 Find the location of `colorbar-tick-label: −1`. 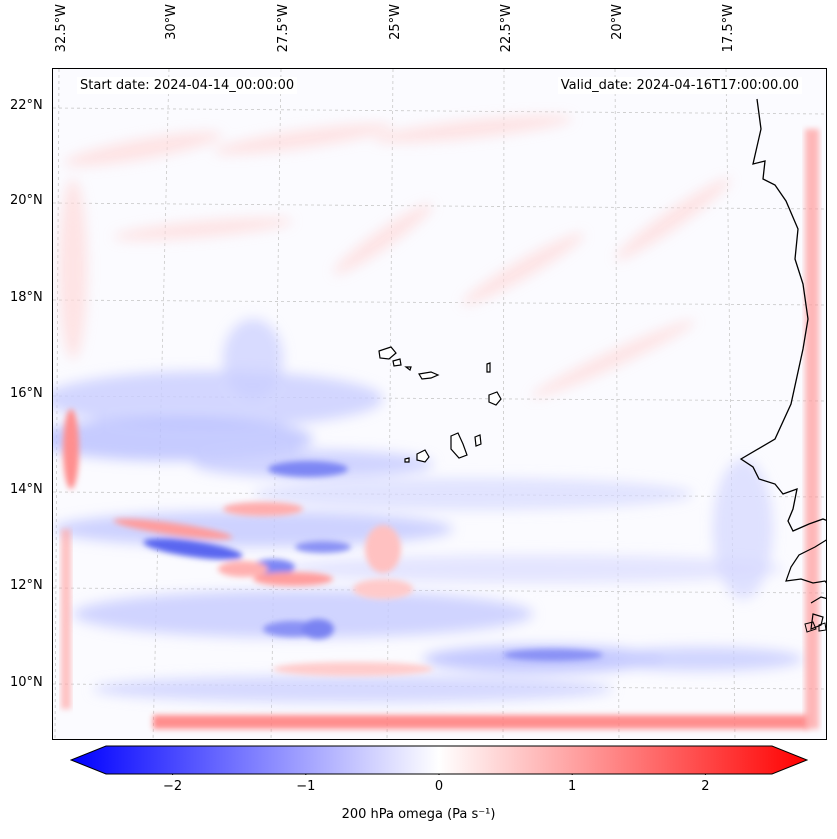

colorbar-tick-label: −1 is located at coordinates (306, 786).